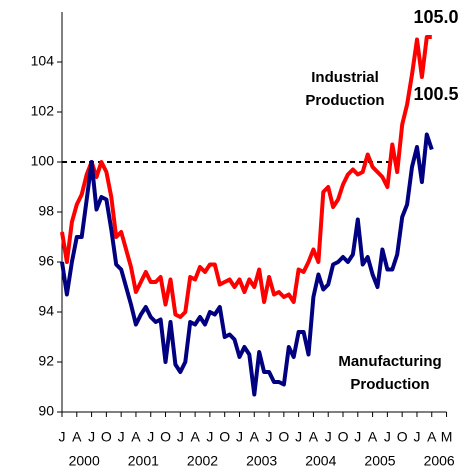 The height and width of the screenshot is (474, 464). I want to click on y-tick-label: 98, so click(46, 211).